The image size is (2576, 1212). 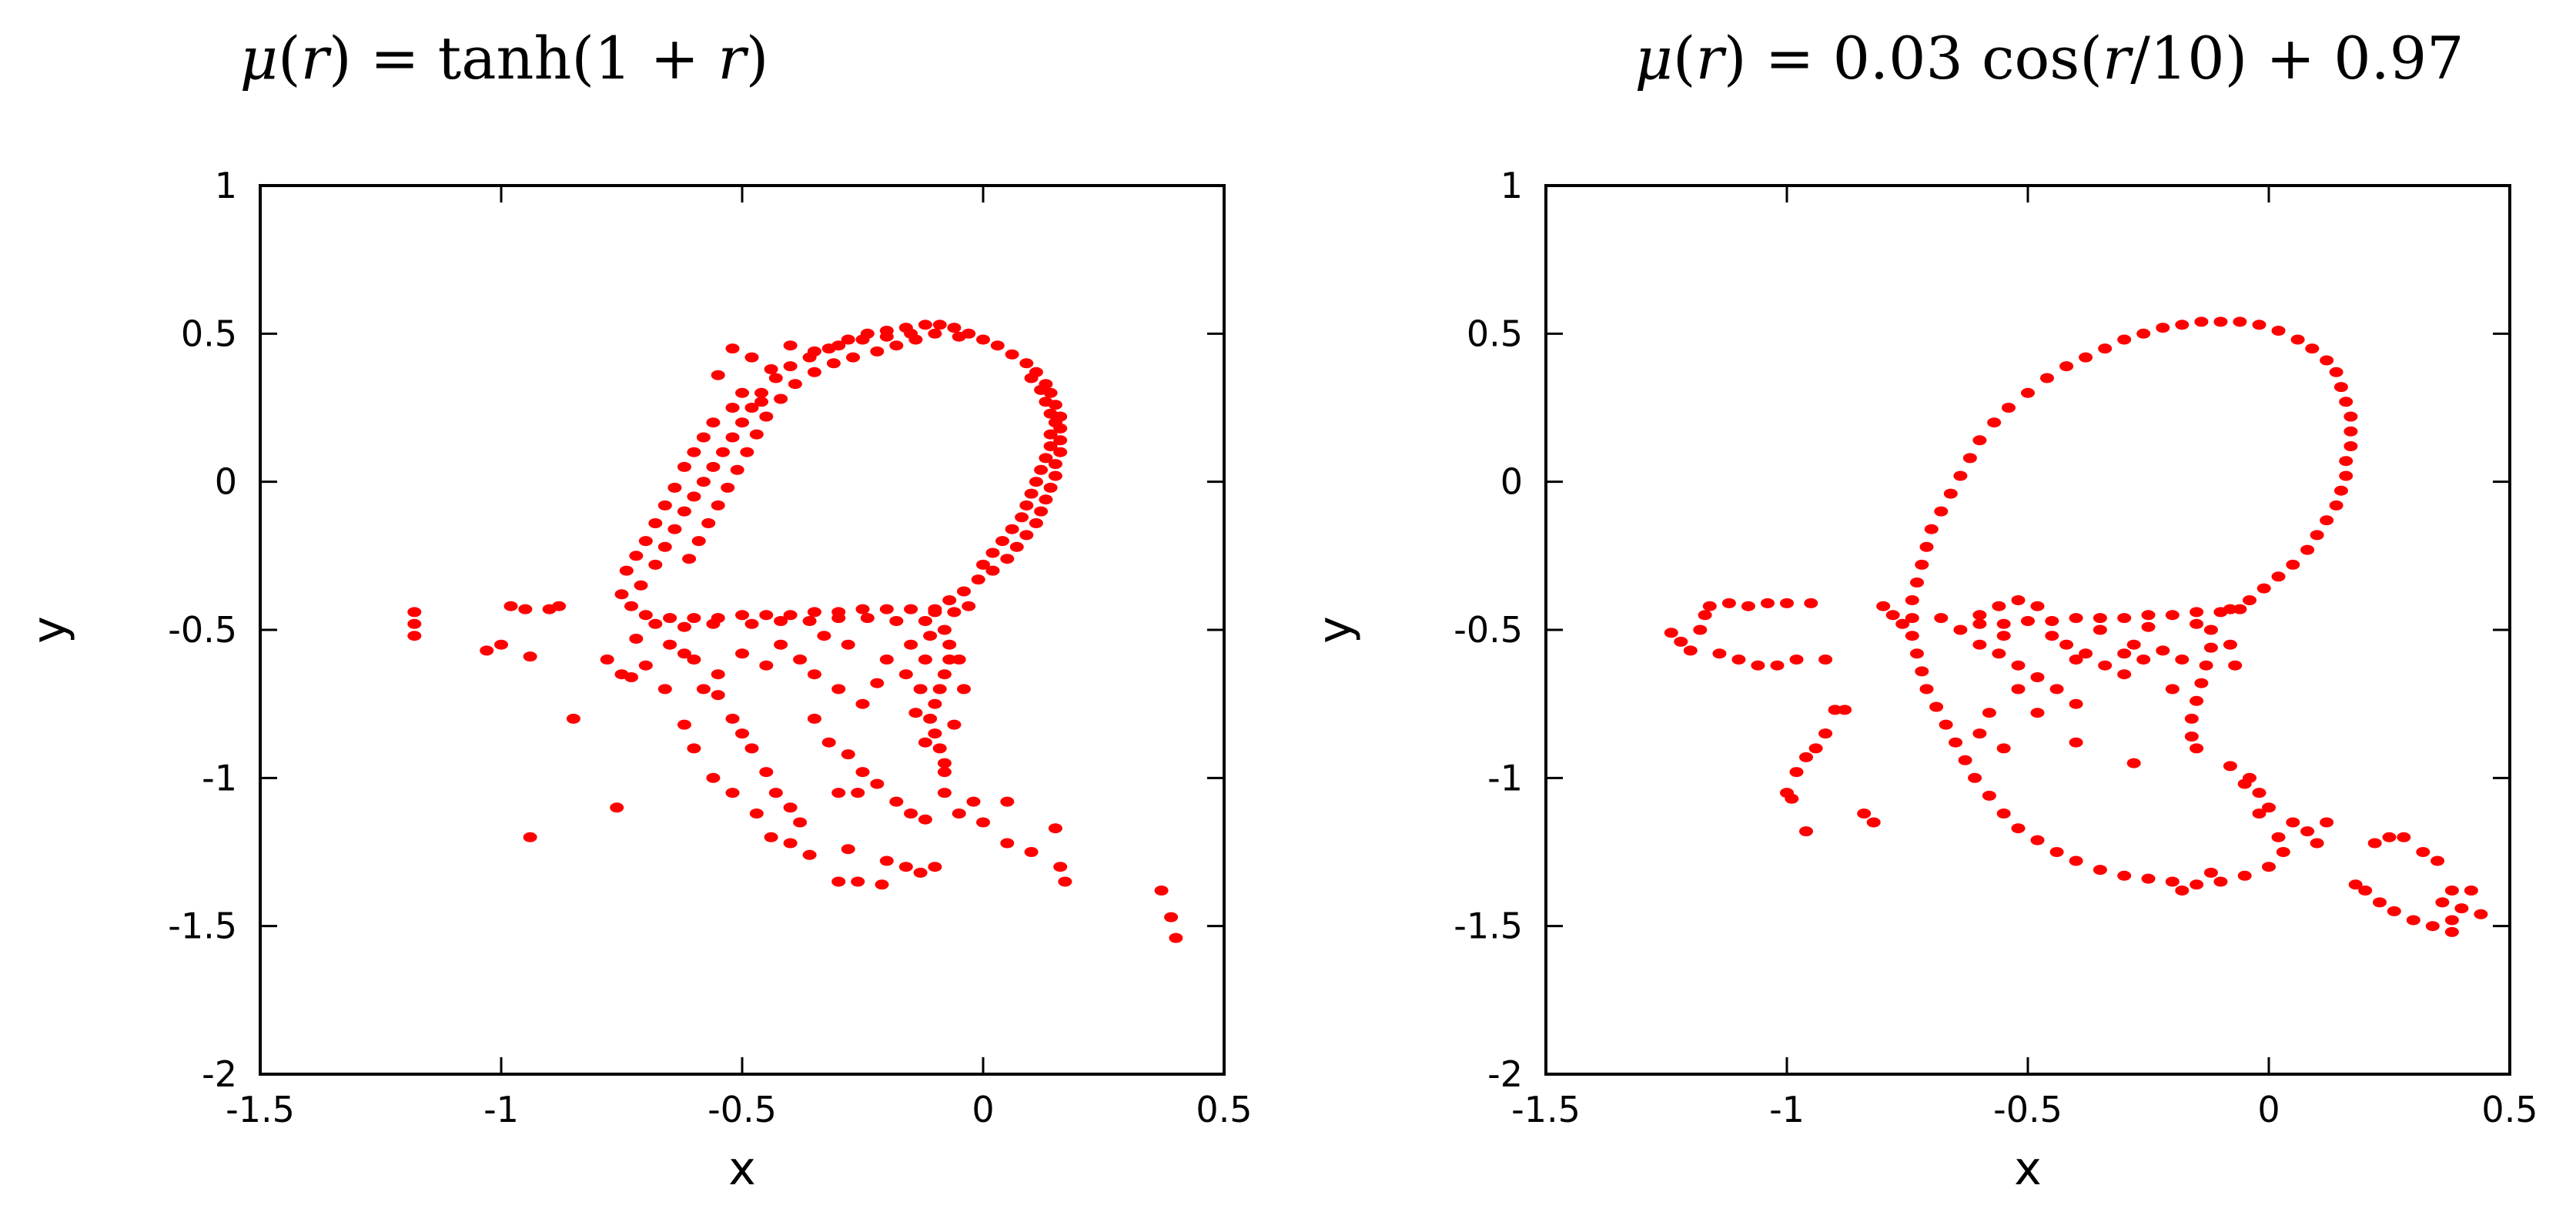 I want to click on x-tick-label: -1.5, so click(x=261, y=1109).